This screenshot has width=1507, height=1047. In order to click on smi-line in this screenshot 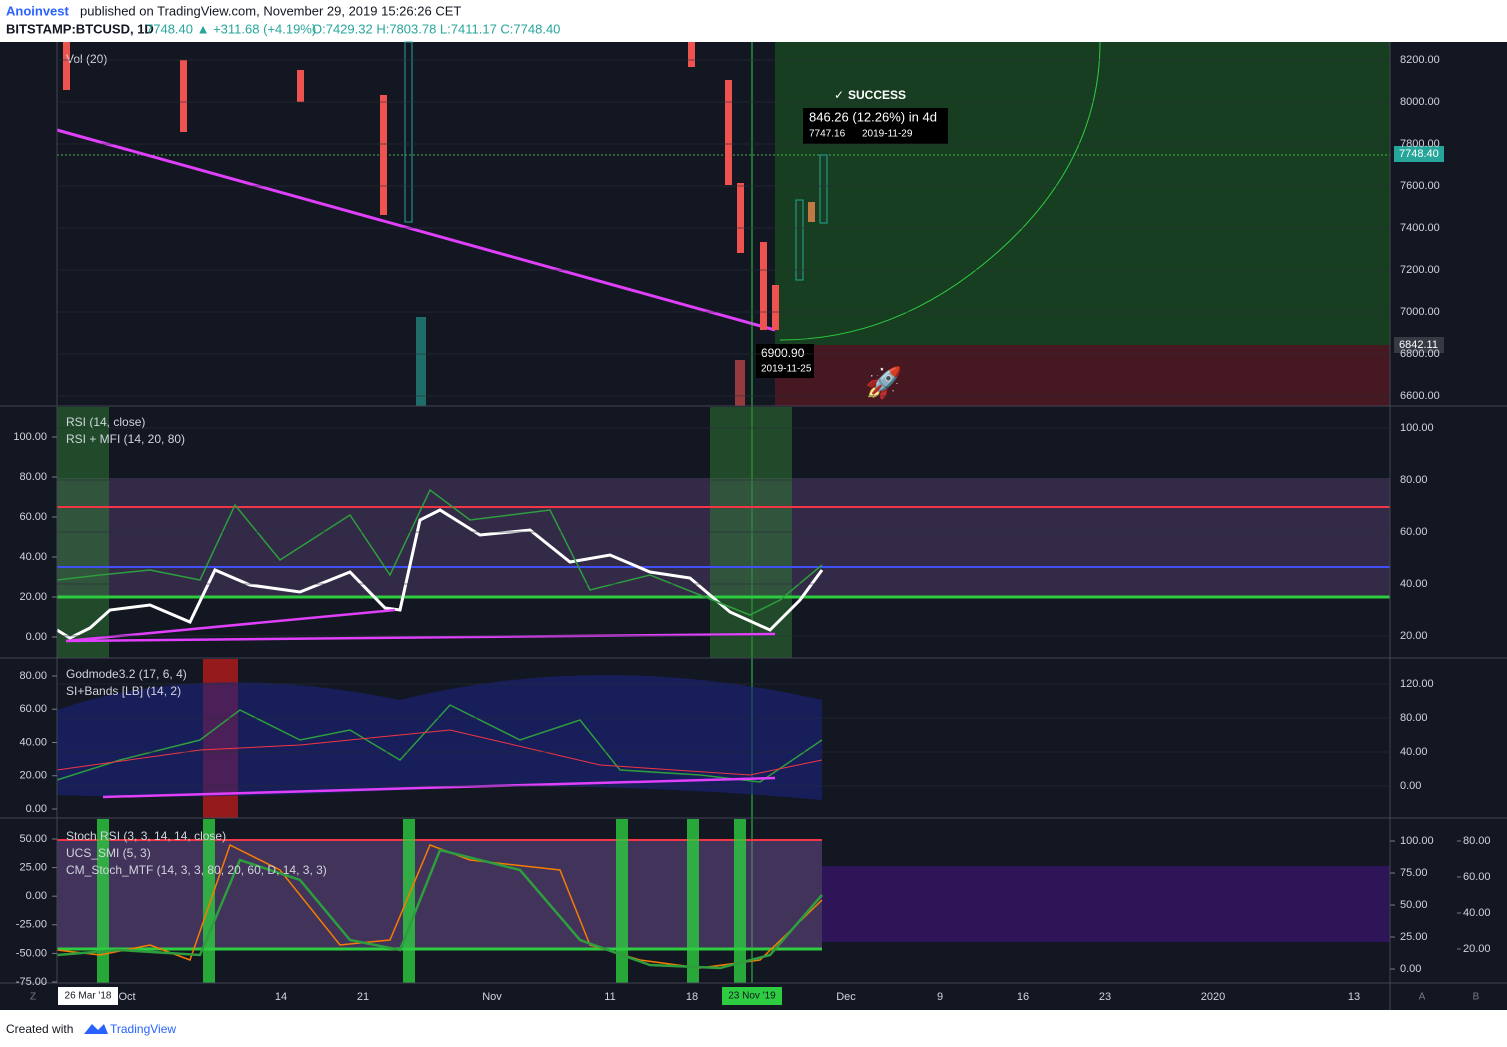, I will do `click(439, 909)`.